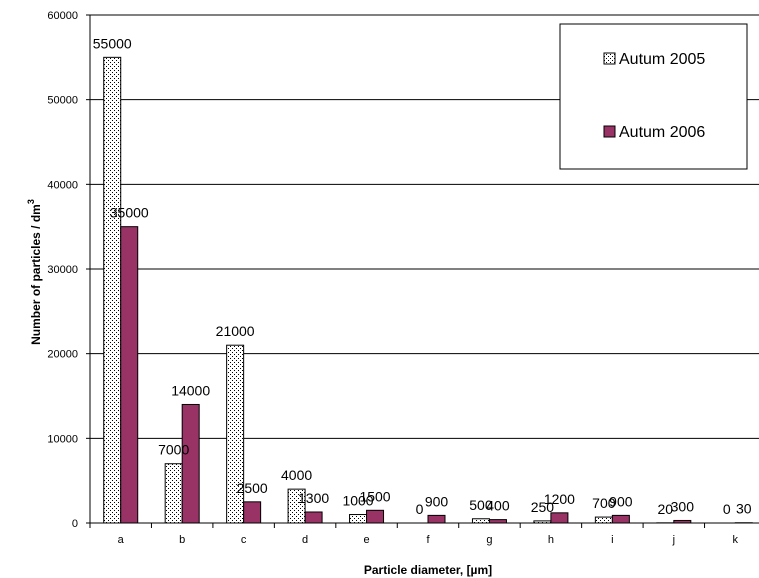 The image size is (759, 578). I want to click on x-tick-label-e: e, so click(366, 540).